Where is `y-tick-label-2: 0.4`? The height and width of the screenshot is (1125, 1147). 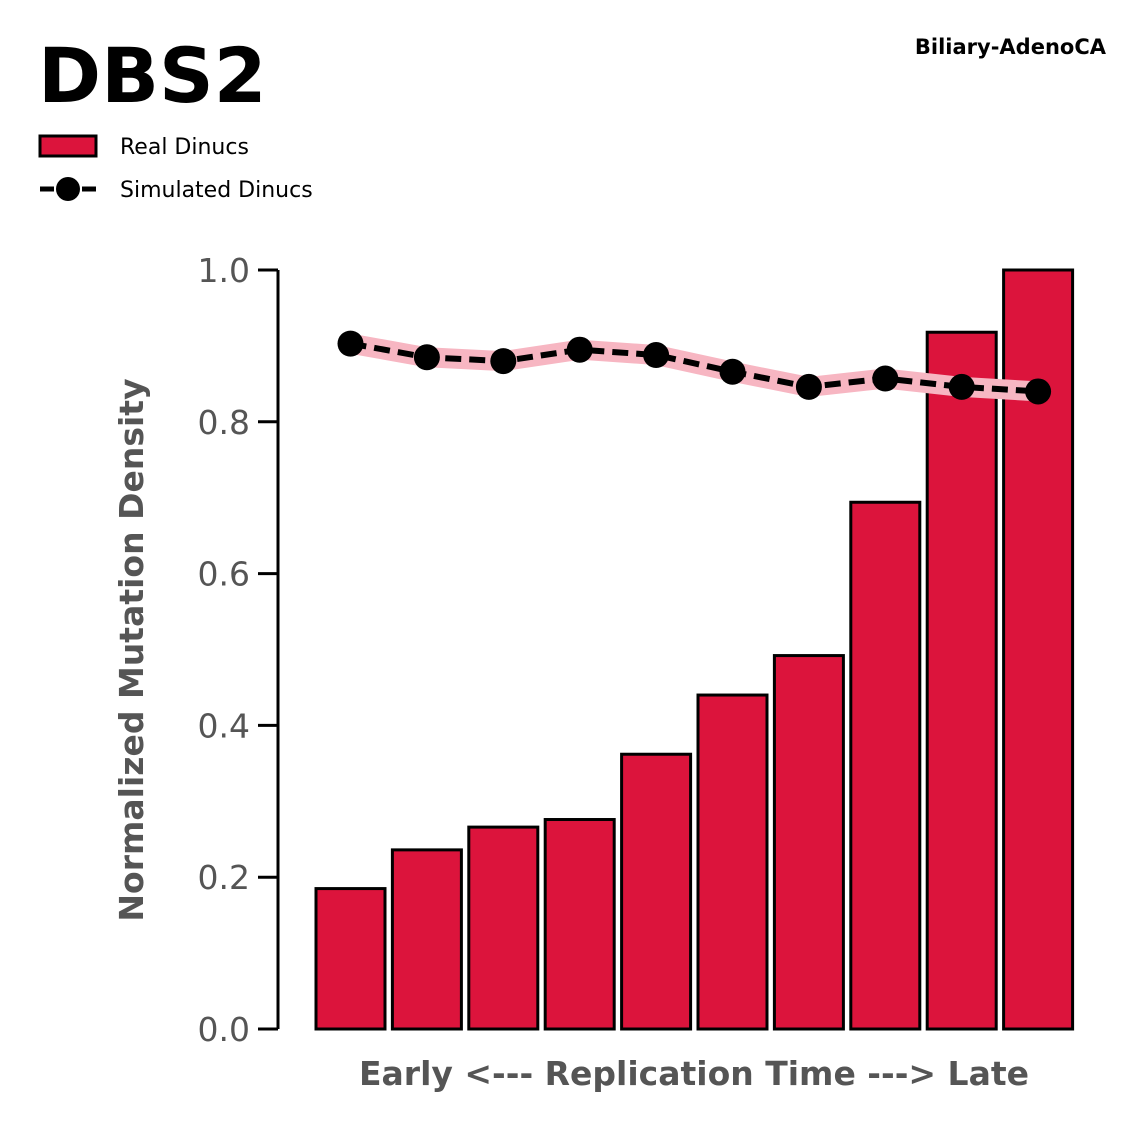
y-tick-label-2: 0.4 is located at coordinates (224, 725).